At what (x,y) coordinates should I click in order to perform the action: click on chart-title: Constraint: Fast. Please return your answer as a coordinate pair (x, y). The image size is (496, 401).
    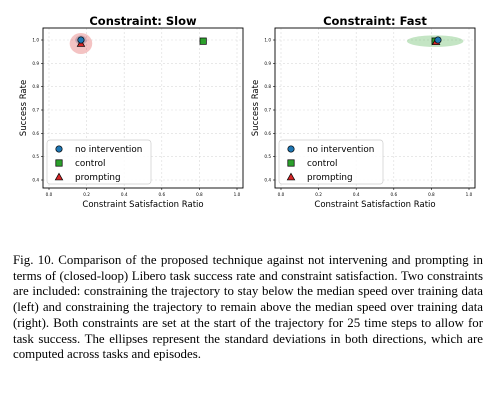
    Looking at the image, I should click on (375, 21).